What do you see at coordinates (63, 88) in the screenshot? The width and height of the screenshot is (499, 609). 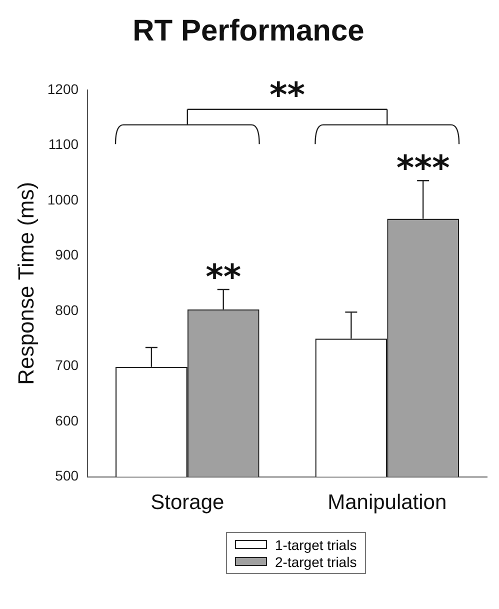 I see `y-tick-label: 1200` at bounding box center [63, 88].